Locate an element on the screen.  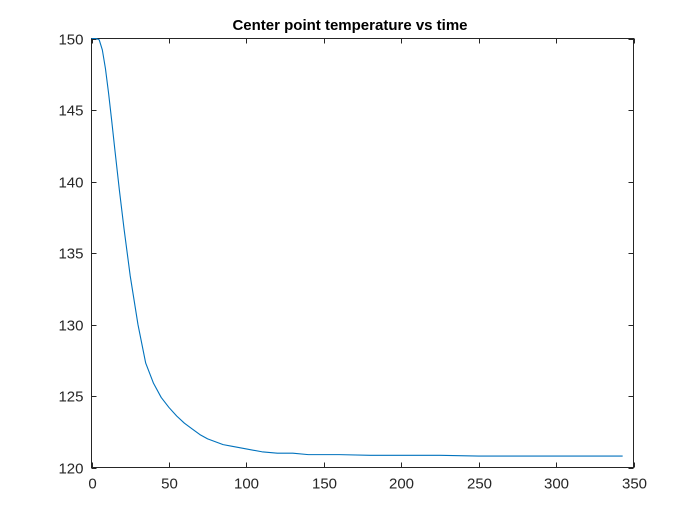
y-tick-label: 140 is located at coordinates (70, 183).